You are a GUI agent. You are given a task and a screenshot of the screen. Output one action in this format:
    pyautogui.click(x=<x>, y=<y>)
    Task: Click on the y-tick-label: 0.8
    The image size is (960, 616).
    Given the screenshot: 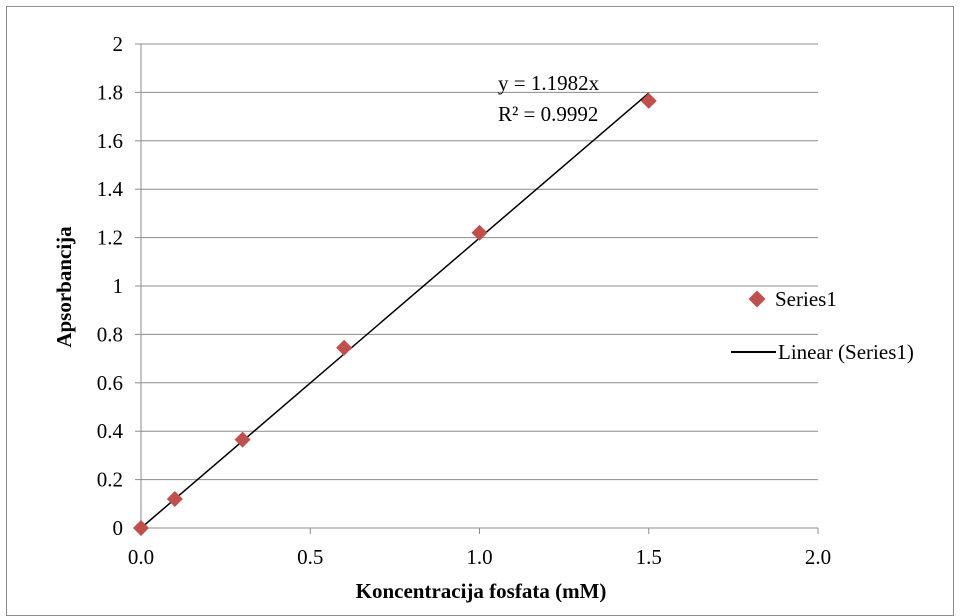 What is the action you would take?
    pyautogui.click(x=110, y=334)
    